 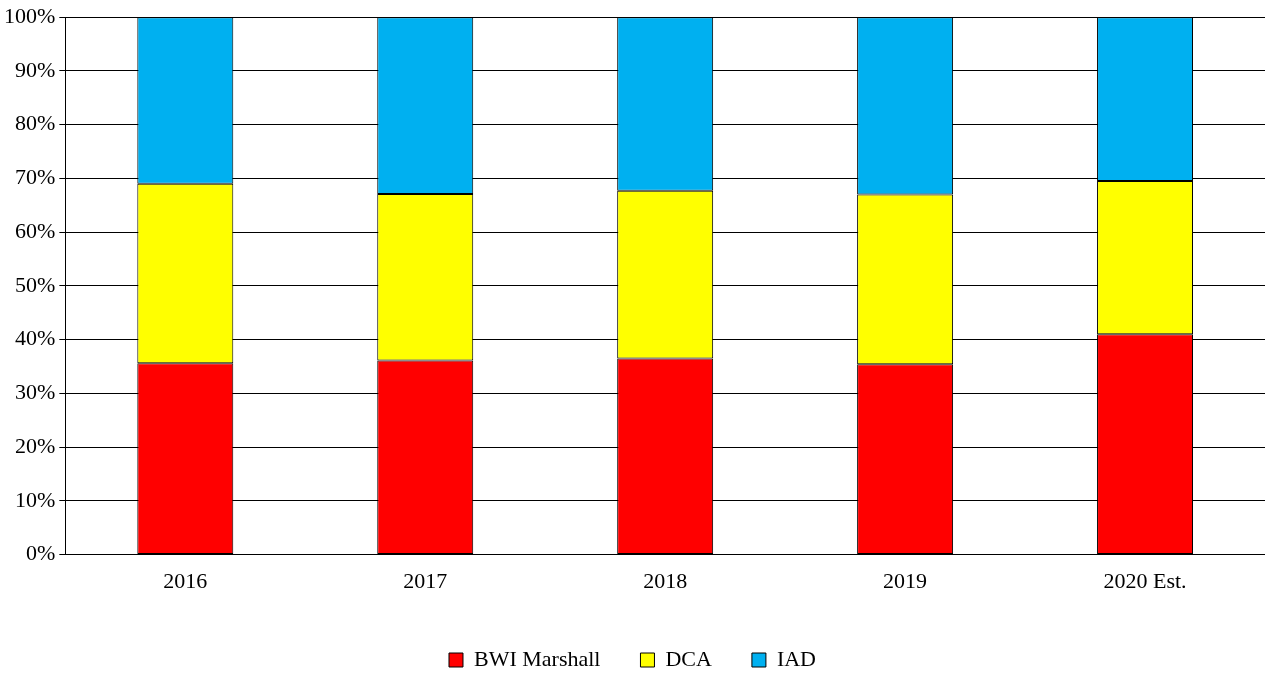 What do you see at coordinates (537, 658) in the screenshot?
I see `legend-label: BWI Marshall` at bounding box center [537, 658].